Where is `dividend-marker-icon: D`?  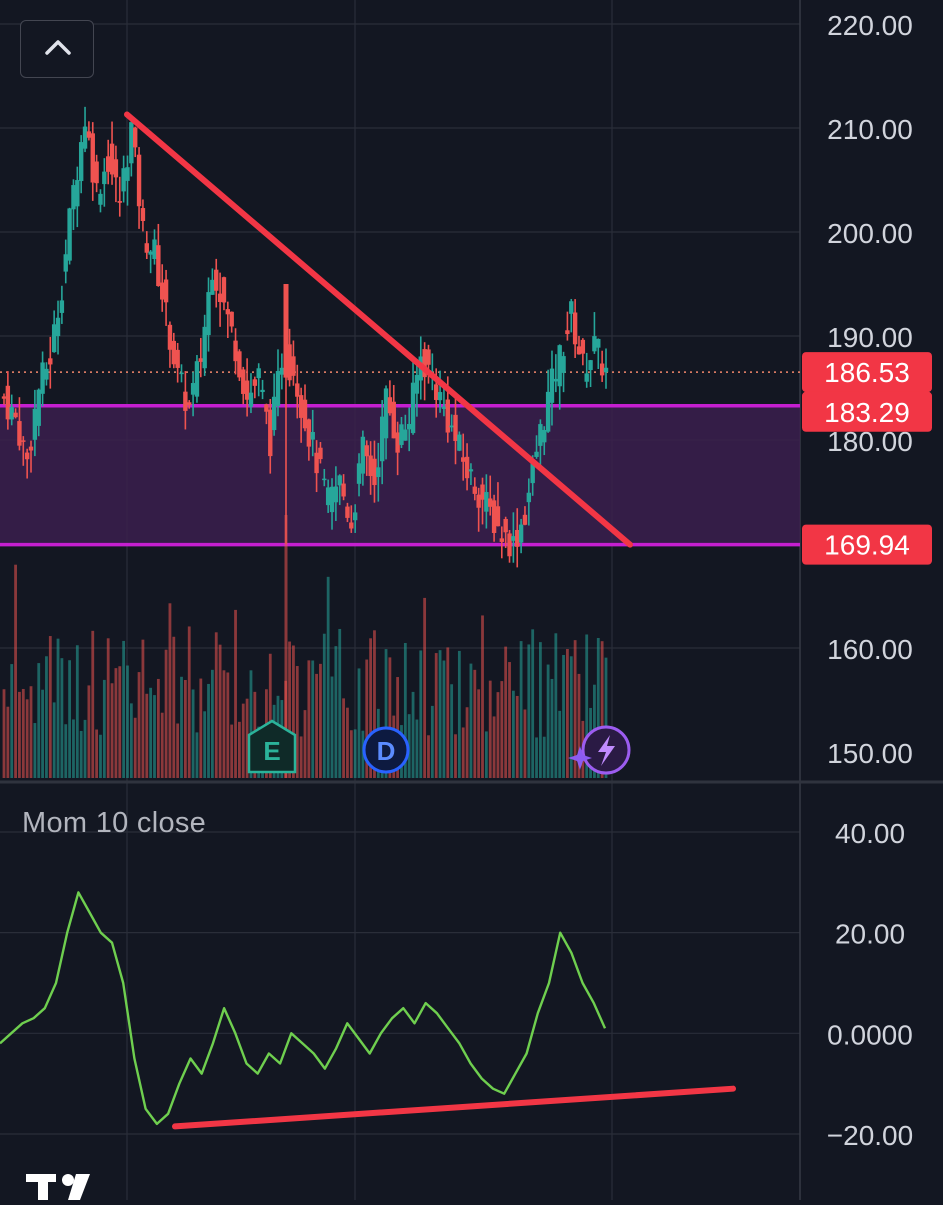
dividend-marker-icon: D is located at coordinates (386, 750).